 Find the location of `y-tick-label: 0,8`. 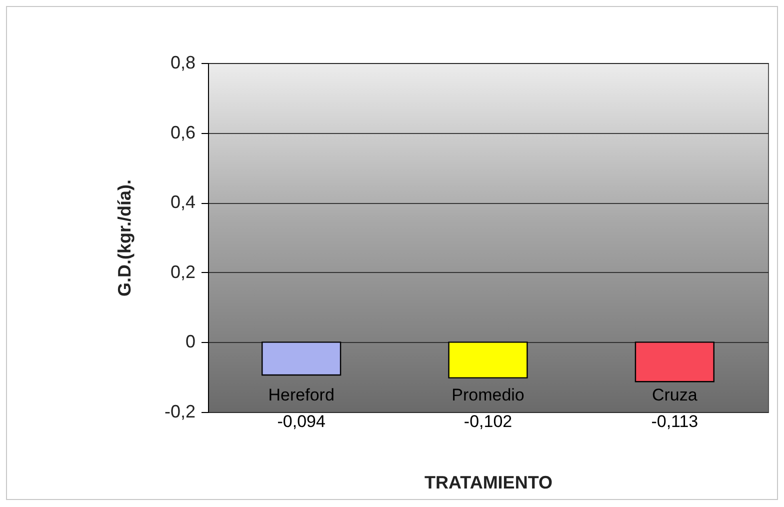

y-tick-label: 0,8 is located at coordinates (183, 62).